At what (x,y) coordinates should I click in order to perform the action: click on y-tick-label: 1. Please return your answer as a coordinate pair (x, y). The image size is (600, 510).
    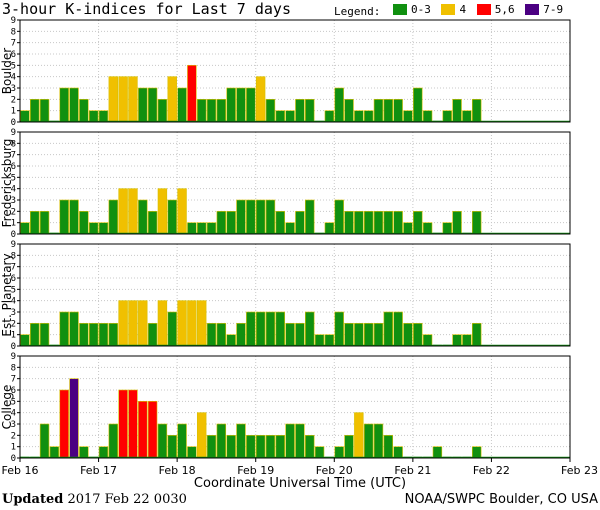
    Looking at the image, I should click on (13, 224).